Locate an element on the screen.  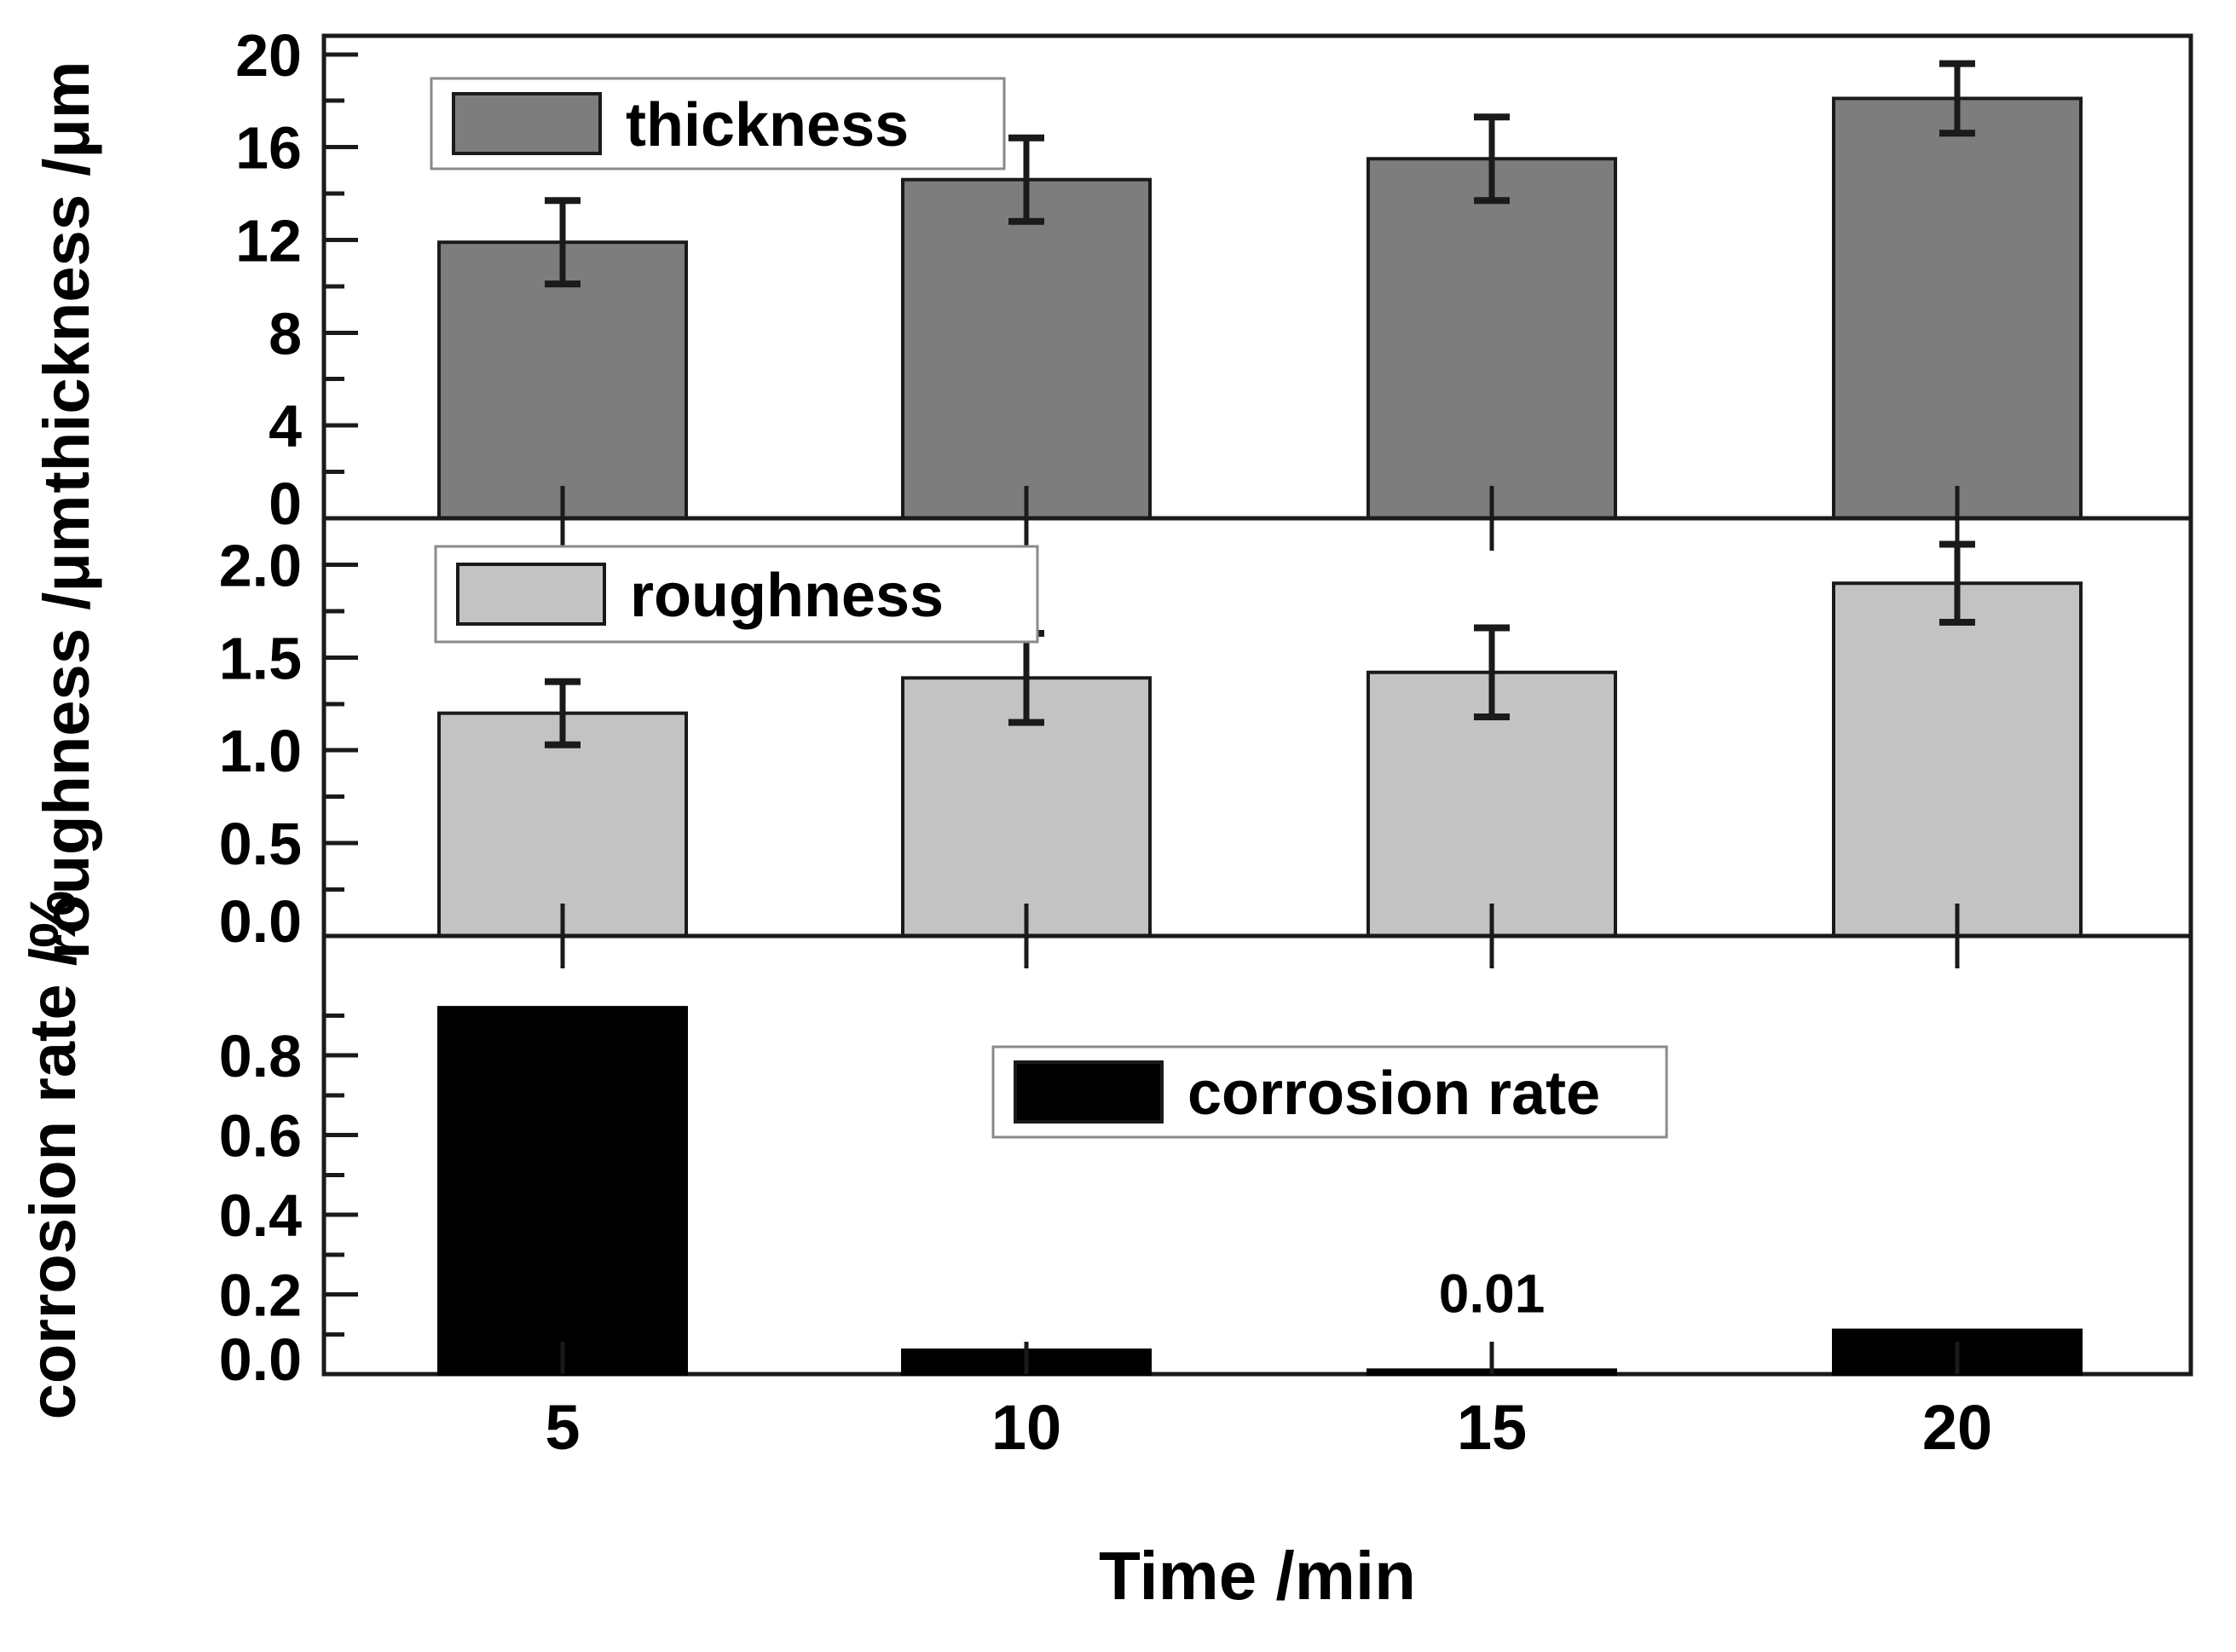
y-axis-title-thickness: thickness /μm is located at coordinates (67, 277).